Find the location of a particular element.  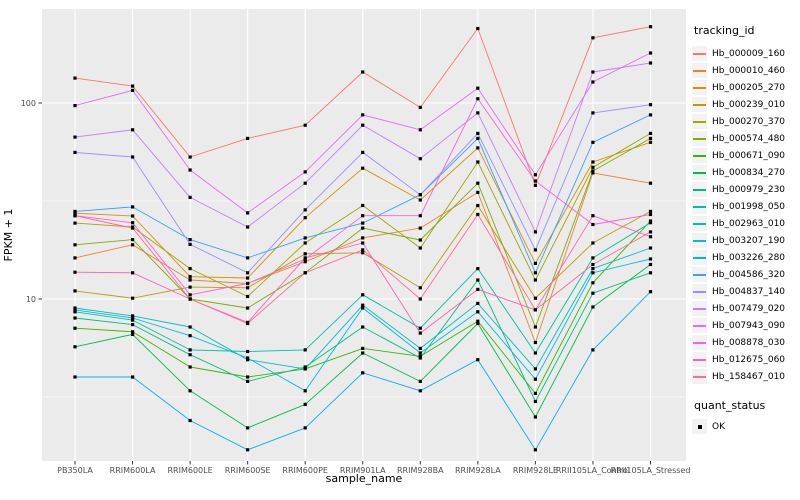

legend-item-label: Hb_000010_460 is located at coordinates (749, 70).